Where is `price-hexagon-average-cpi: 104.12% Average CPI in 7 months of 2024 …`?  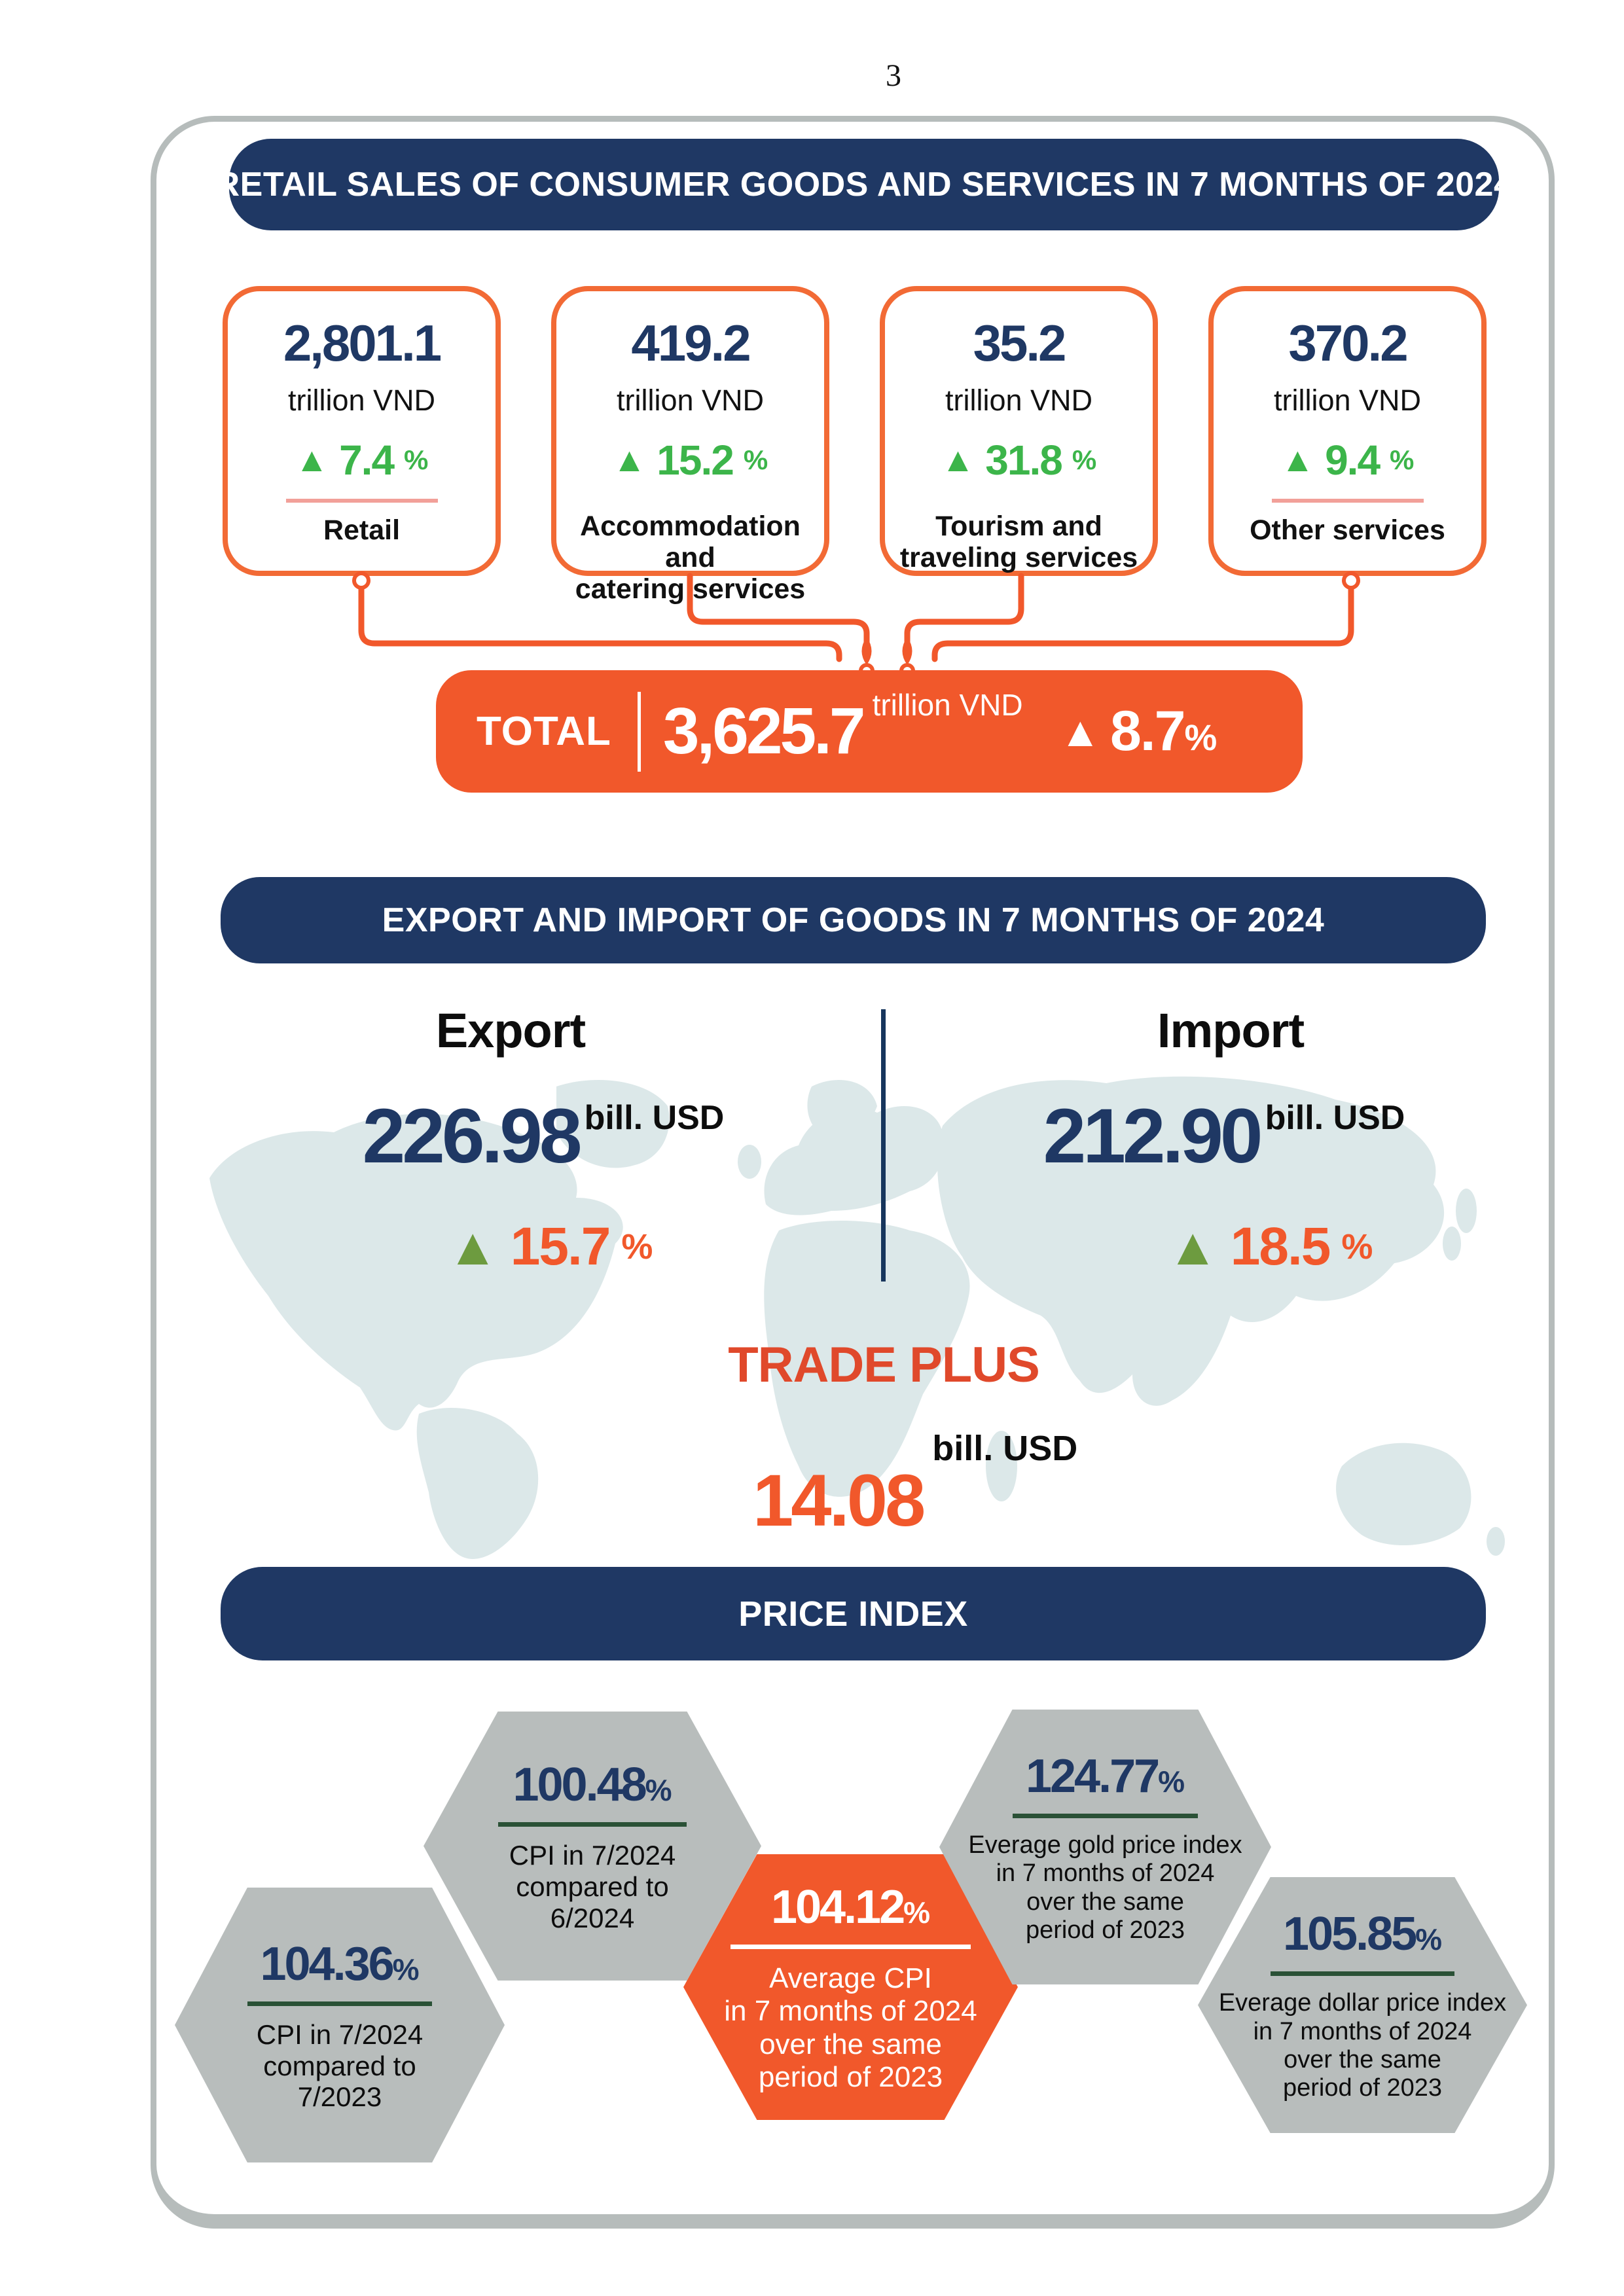
price-hexagon-average-cpi: 104.12% Average CPI in 7 months of 2024 … is located at coordinates (850, 1987).